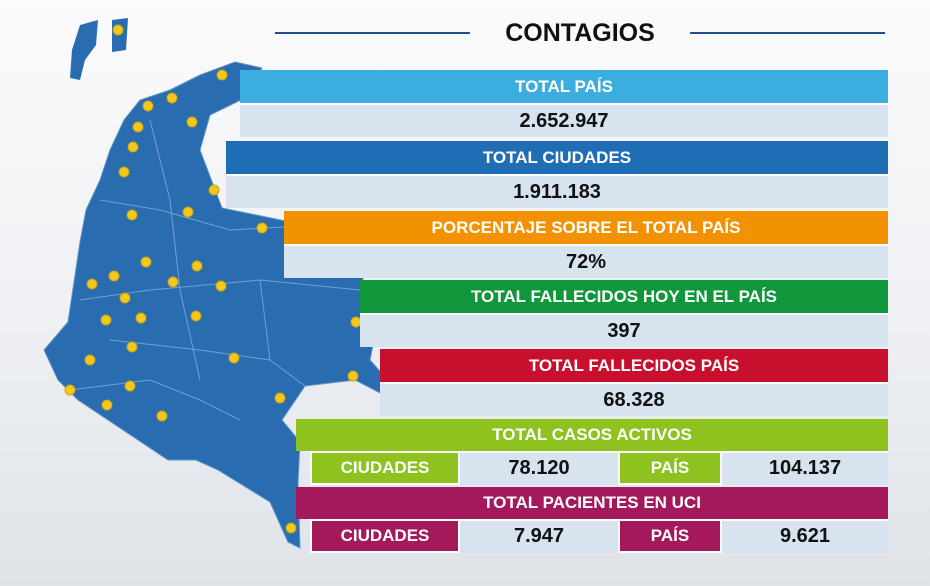 Image resolution: width=930 pixels, height=586 pixels. What do you see at coordinates (634, 365) in the screenshot?
I see `section-header: TOTAL FALLECIDOS PAÍS` at bounding box center [634, 365].